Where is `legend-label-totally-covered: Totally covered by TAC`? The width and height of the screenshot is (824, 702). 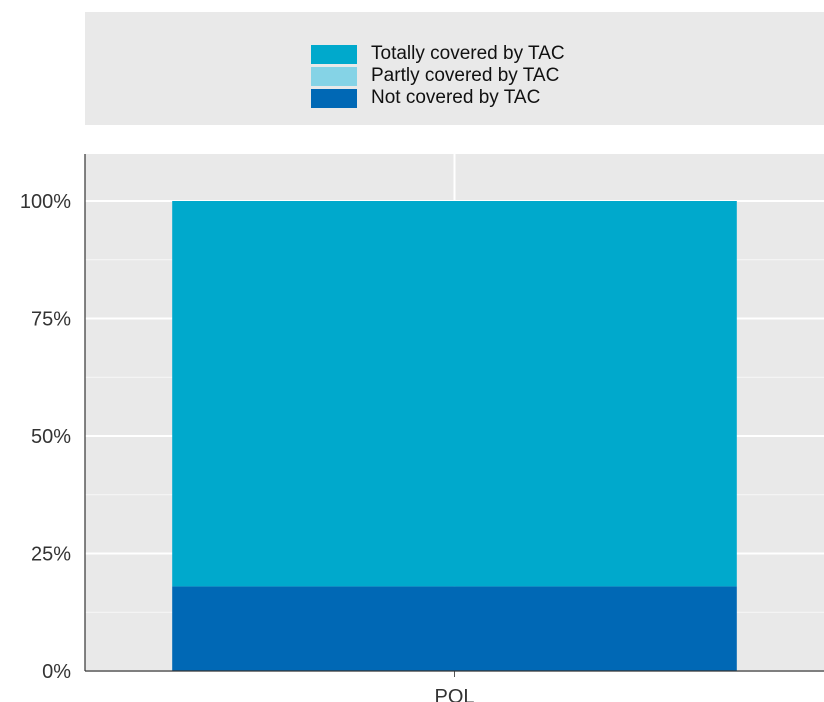
legend-label-totally-covered: Totally covered by TAC is located at coordinates (468, 53).